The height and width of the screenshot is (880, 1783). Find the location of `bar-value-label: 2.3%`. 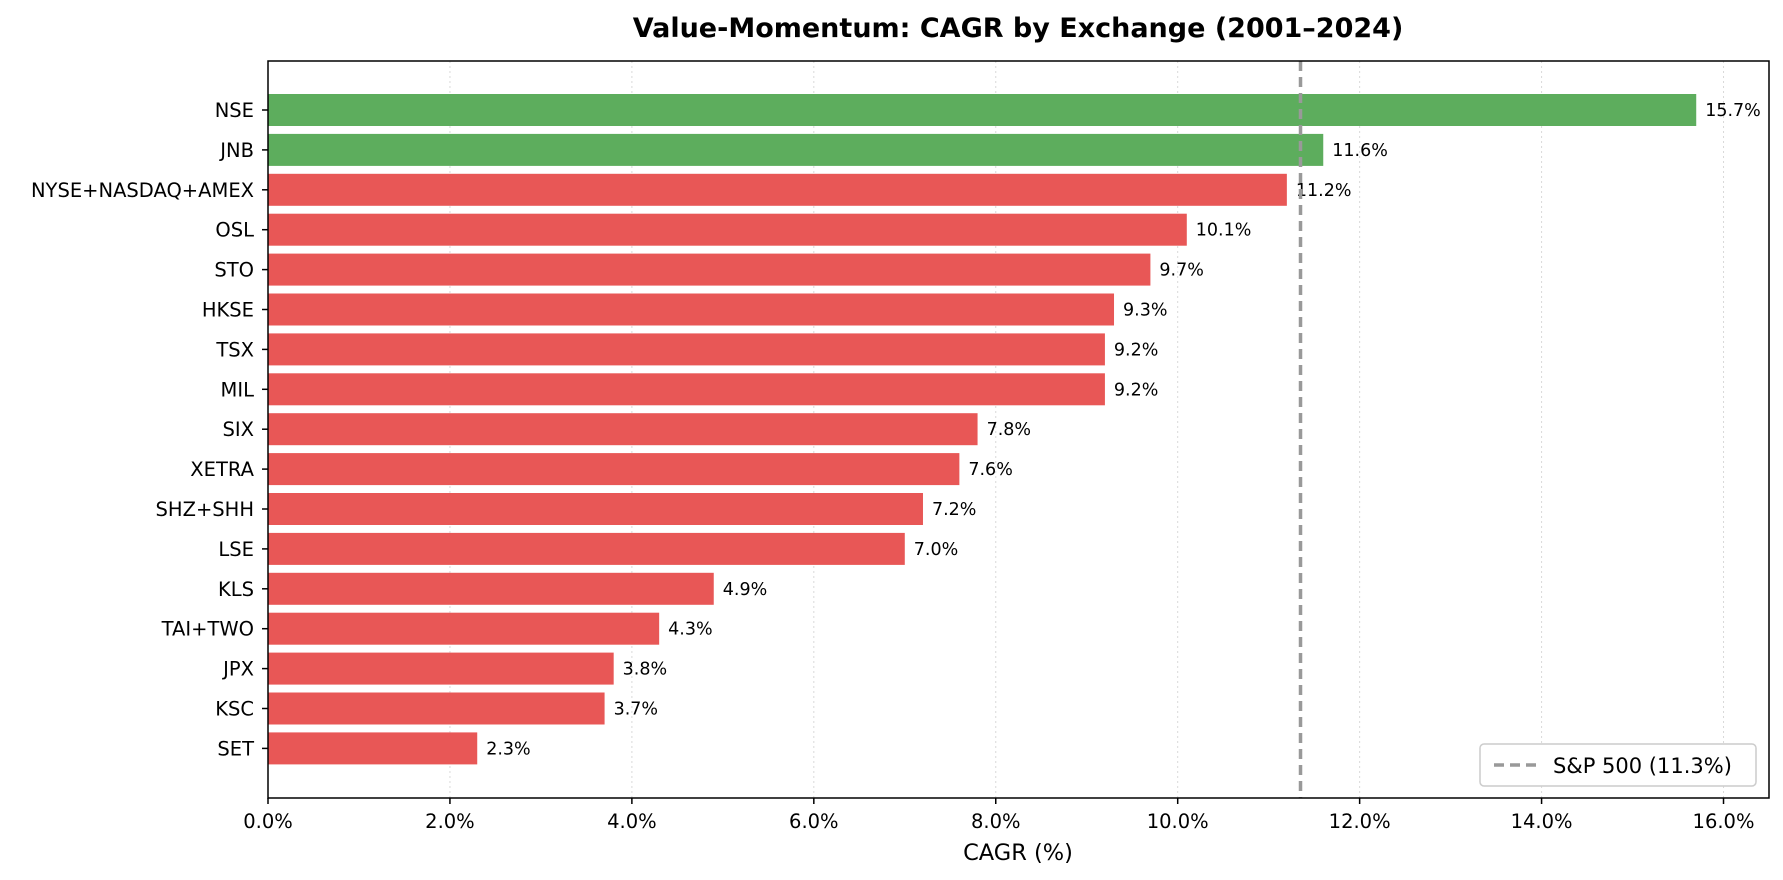

bar-value-label: 2.3% is located at coordinates (508, 749).